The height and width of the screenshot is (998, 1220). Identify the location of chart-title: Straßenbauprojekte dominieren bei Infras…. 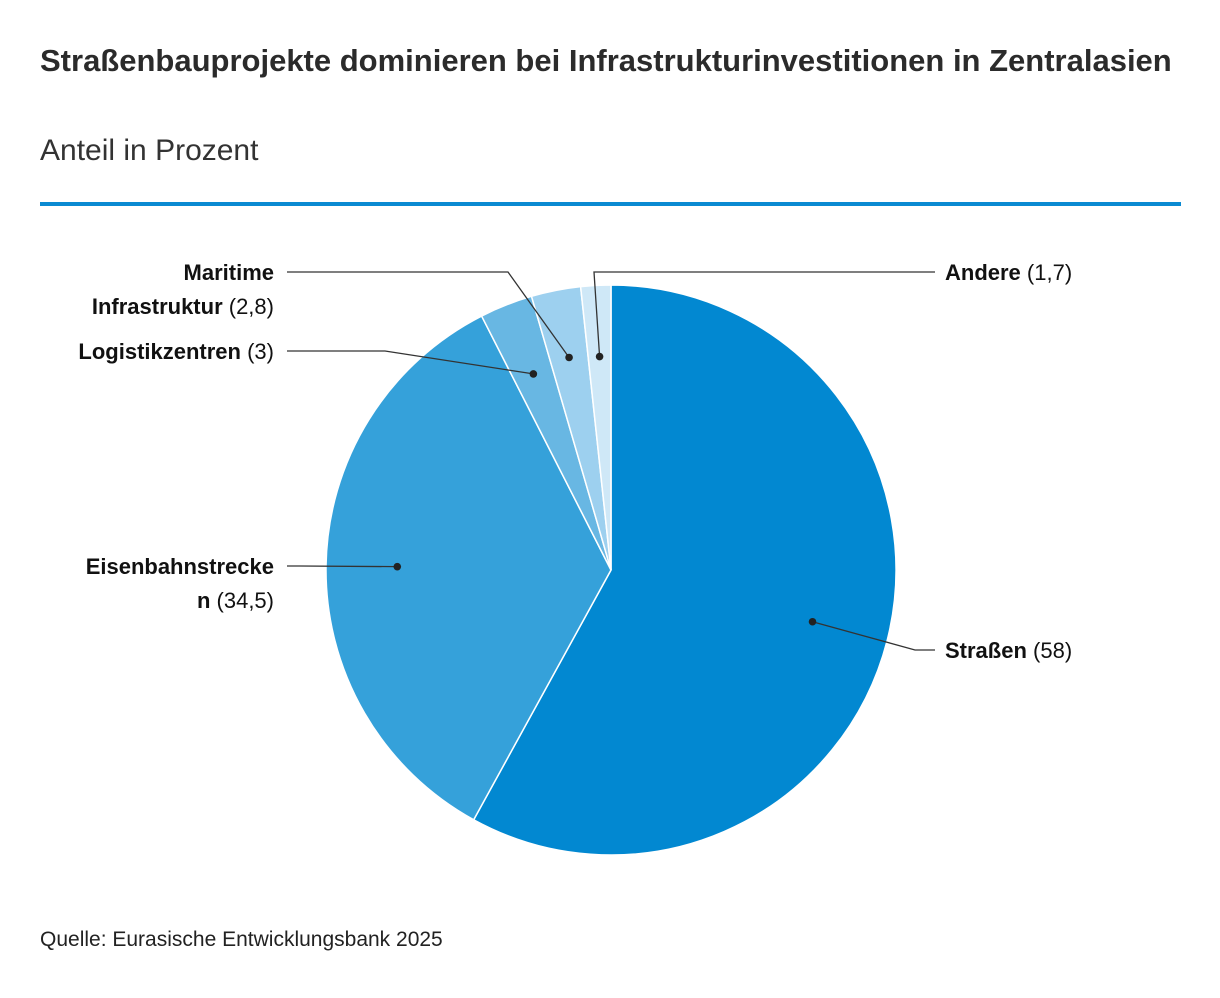
(606, 60).